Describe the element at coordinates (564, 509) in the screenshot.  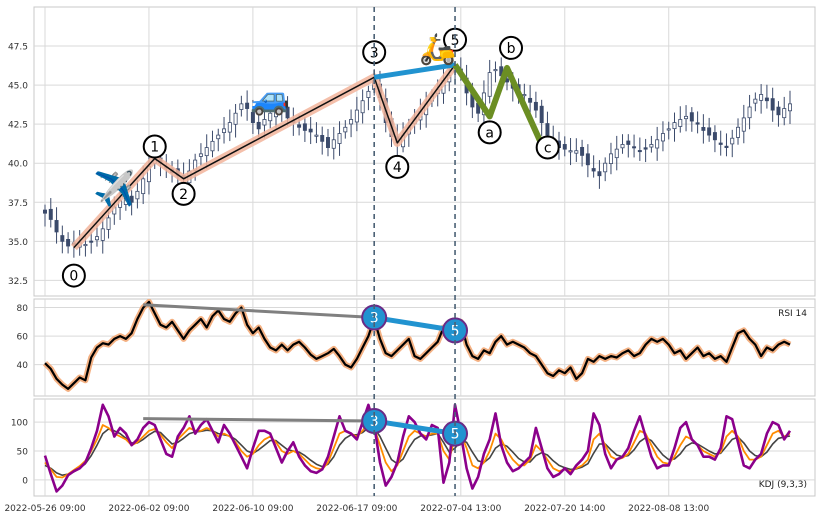
I see `x-tick-label: 2022-07-20 14:00` at that location.